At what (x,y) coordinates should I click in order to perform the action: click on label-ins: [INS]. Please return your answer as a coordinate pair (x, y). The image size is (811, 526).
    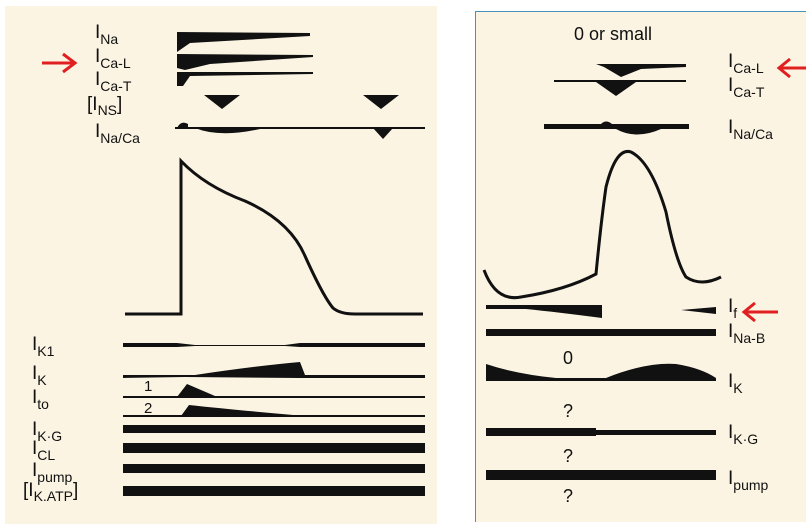
    Looking at the image, I should click on (104, 106).